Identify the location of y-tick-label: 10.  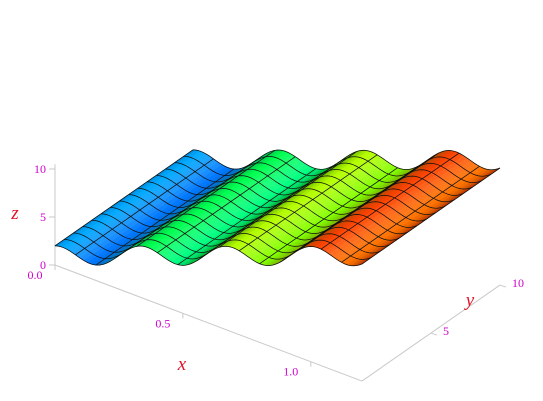
(518, 283).